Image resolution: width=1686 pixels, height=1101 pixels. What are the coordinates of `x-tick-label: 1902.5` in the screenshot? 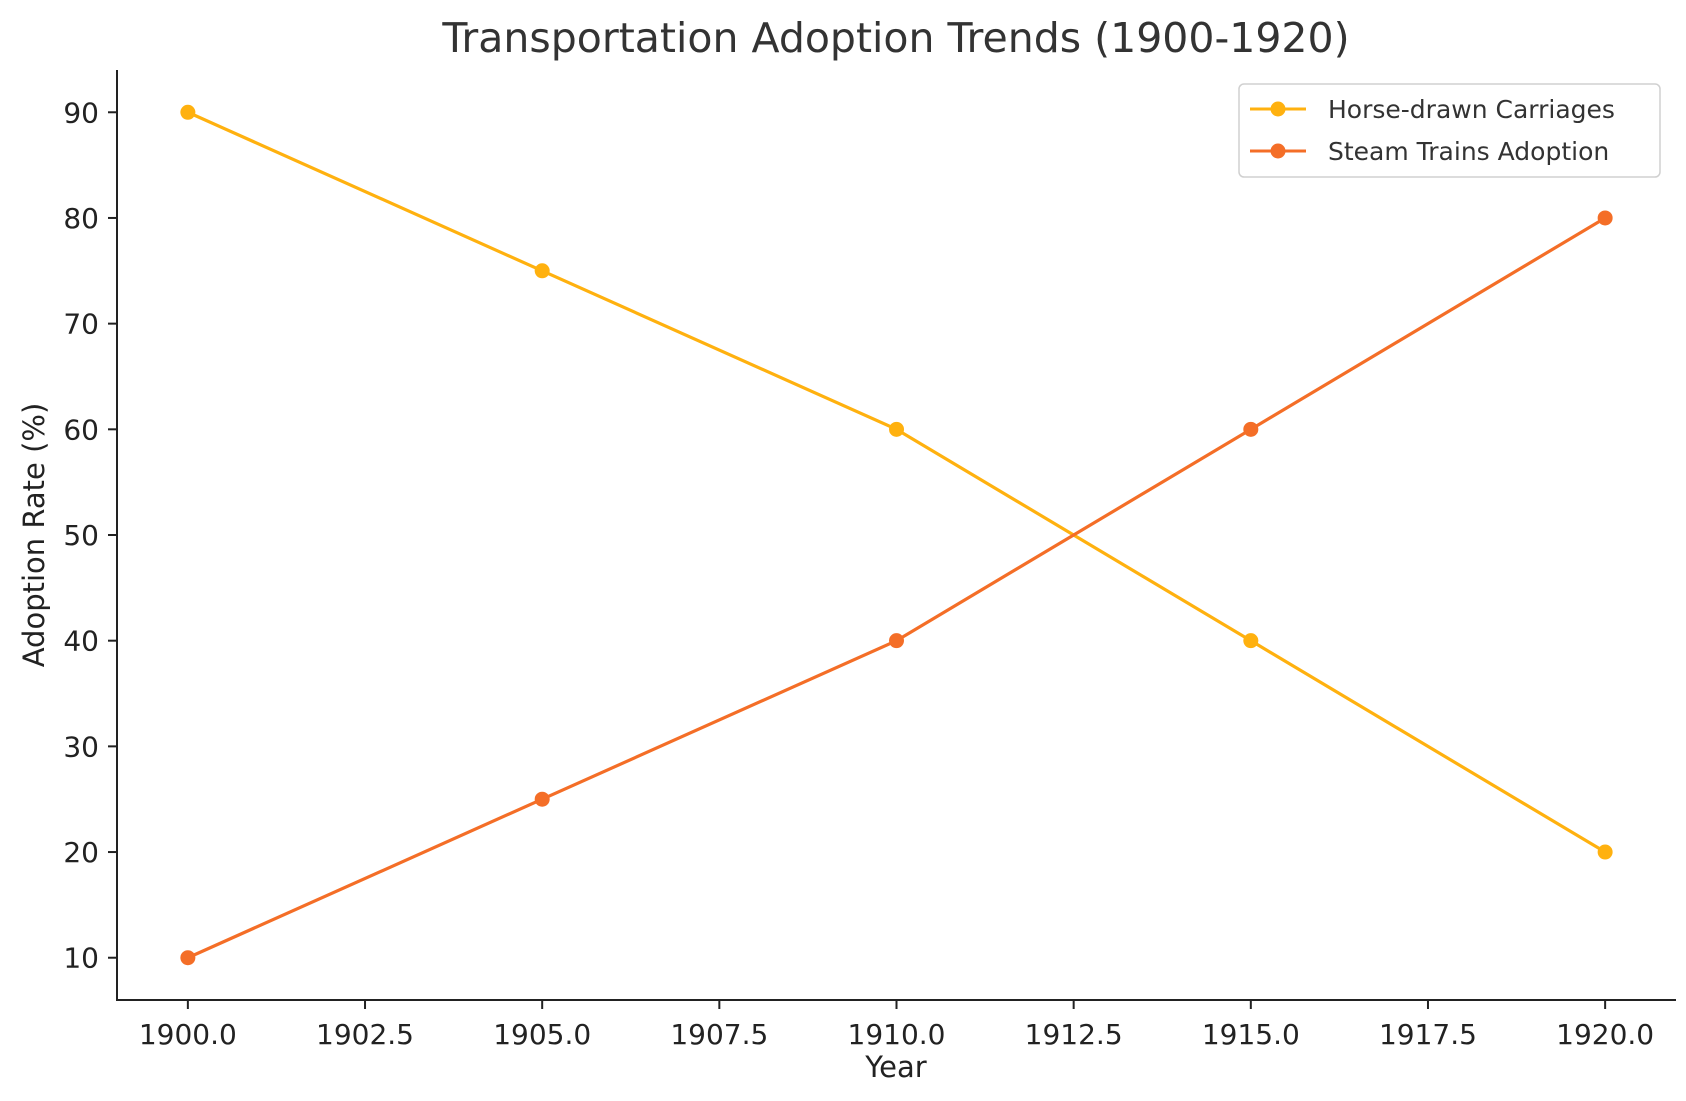 It's located at (365, 1034).